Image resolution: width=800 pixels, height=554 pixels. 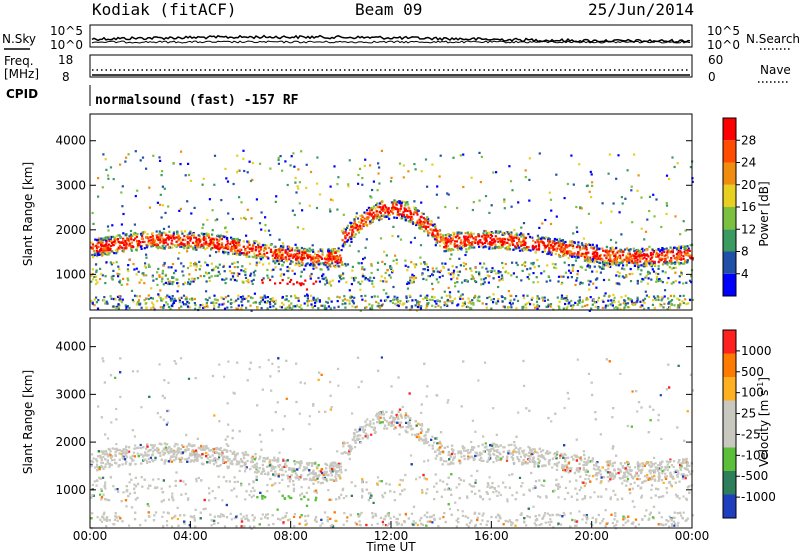 What do you see at coordinates (641, 9) in the screenshot?
I see `header-date: 25/Jun/2014` at bounding box center [641, 9].